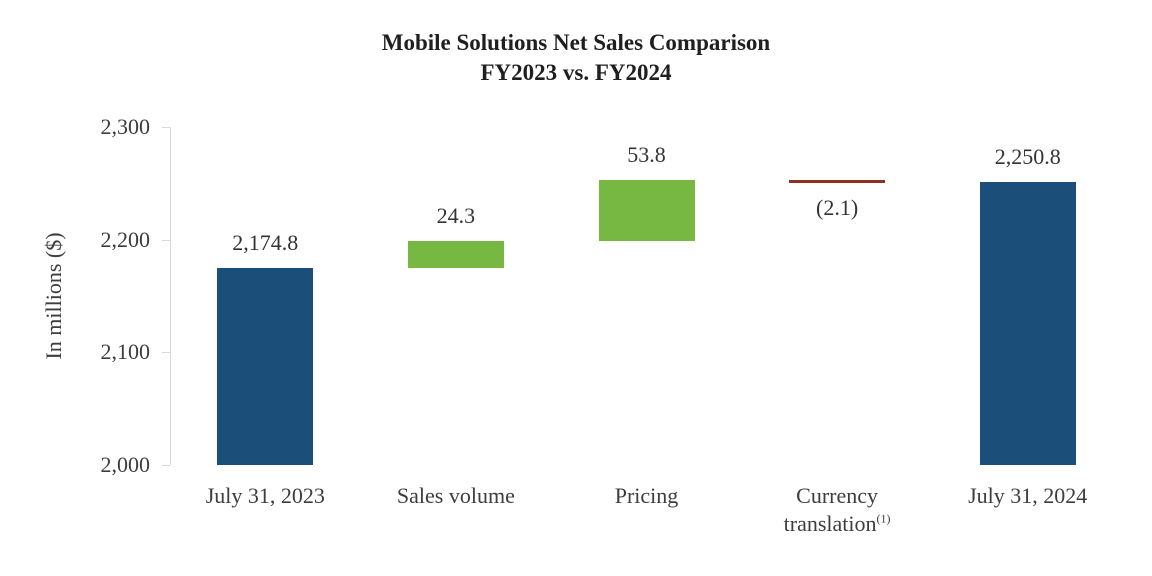 This screenshot has width=1152, height=576. What do you see at coordinates (456, 215) in the screenshot?
I see `value-label-sales-volume: 24.3` at bounding box center [456, 215].